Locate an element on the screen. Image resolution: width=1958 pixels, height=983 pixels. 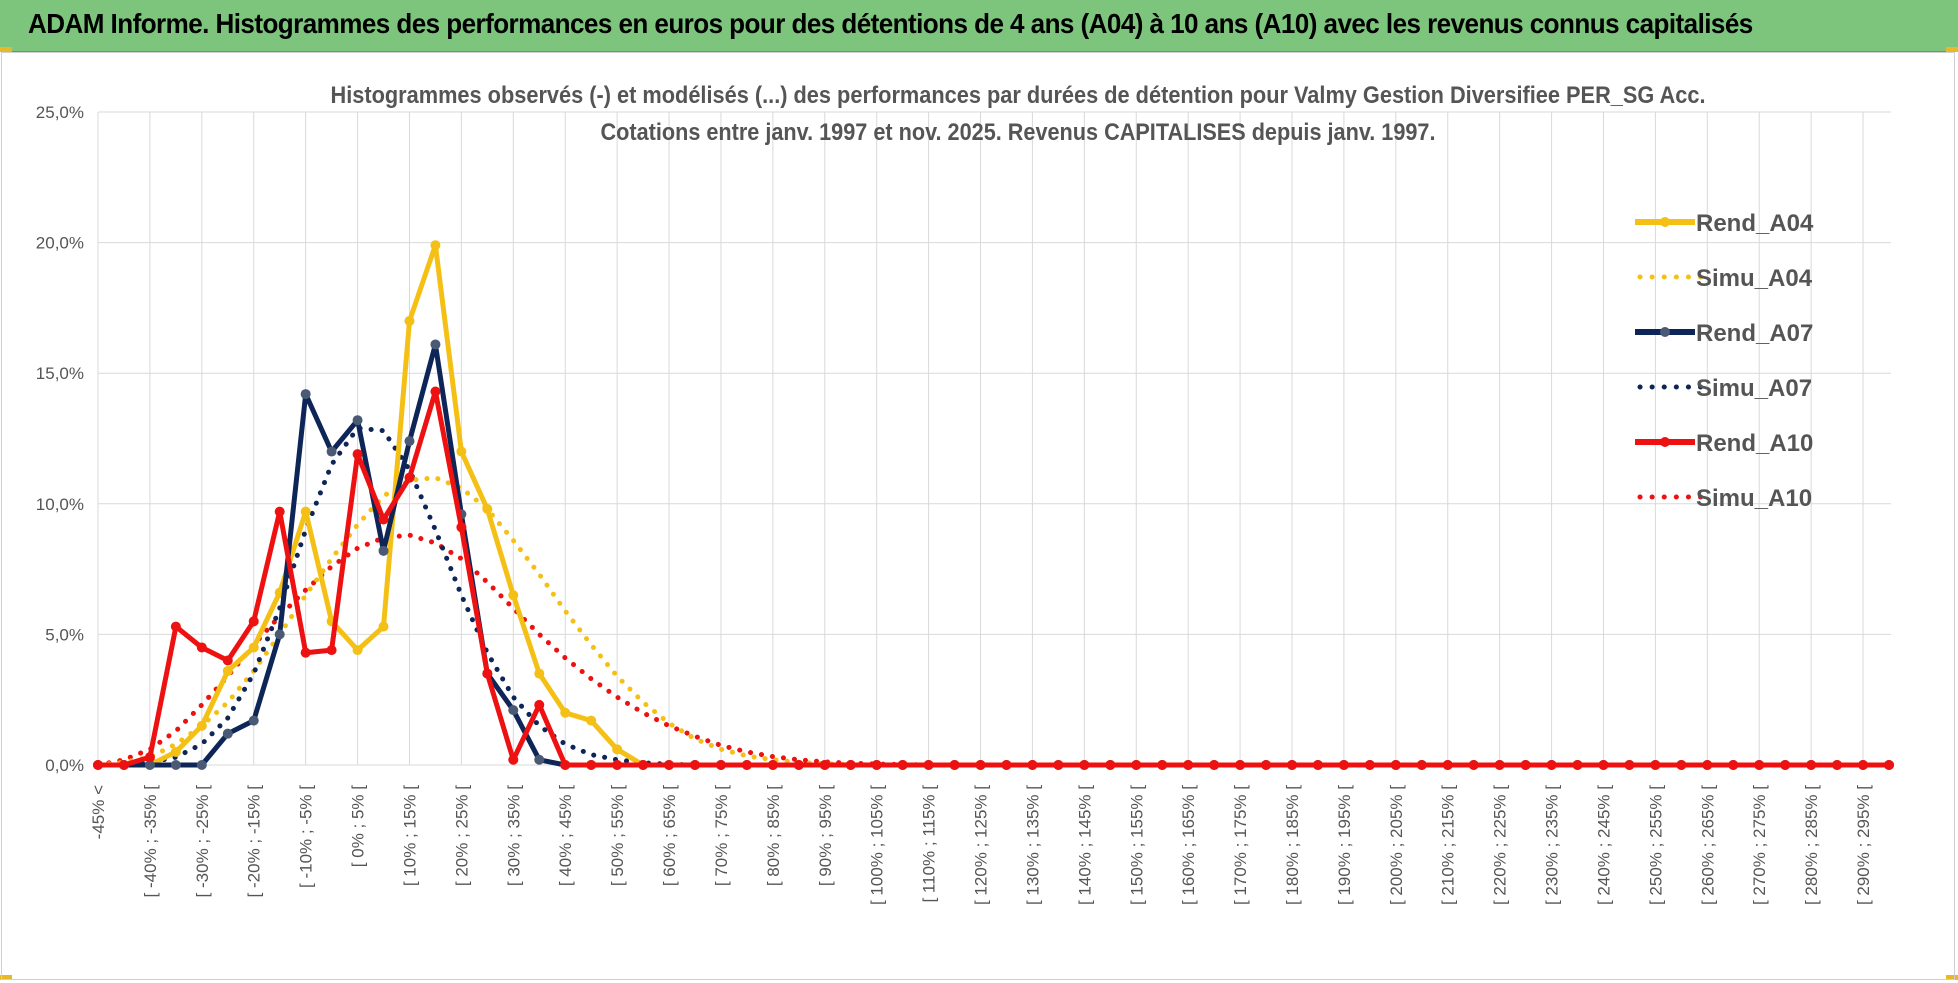
x-tick-label: [ -20% ; -15% [ is located at coordinates (254, 841).